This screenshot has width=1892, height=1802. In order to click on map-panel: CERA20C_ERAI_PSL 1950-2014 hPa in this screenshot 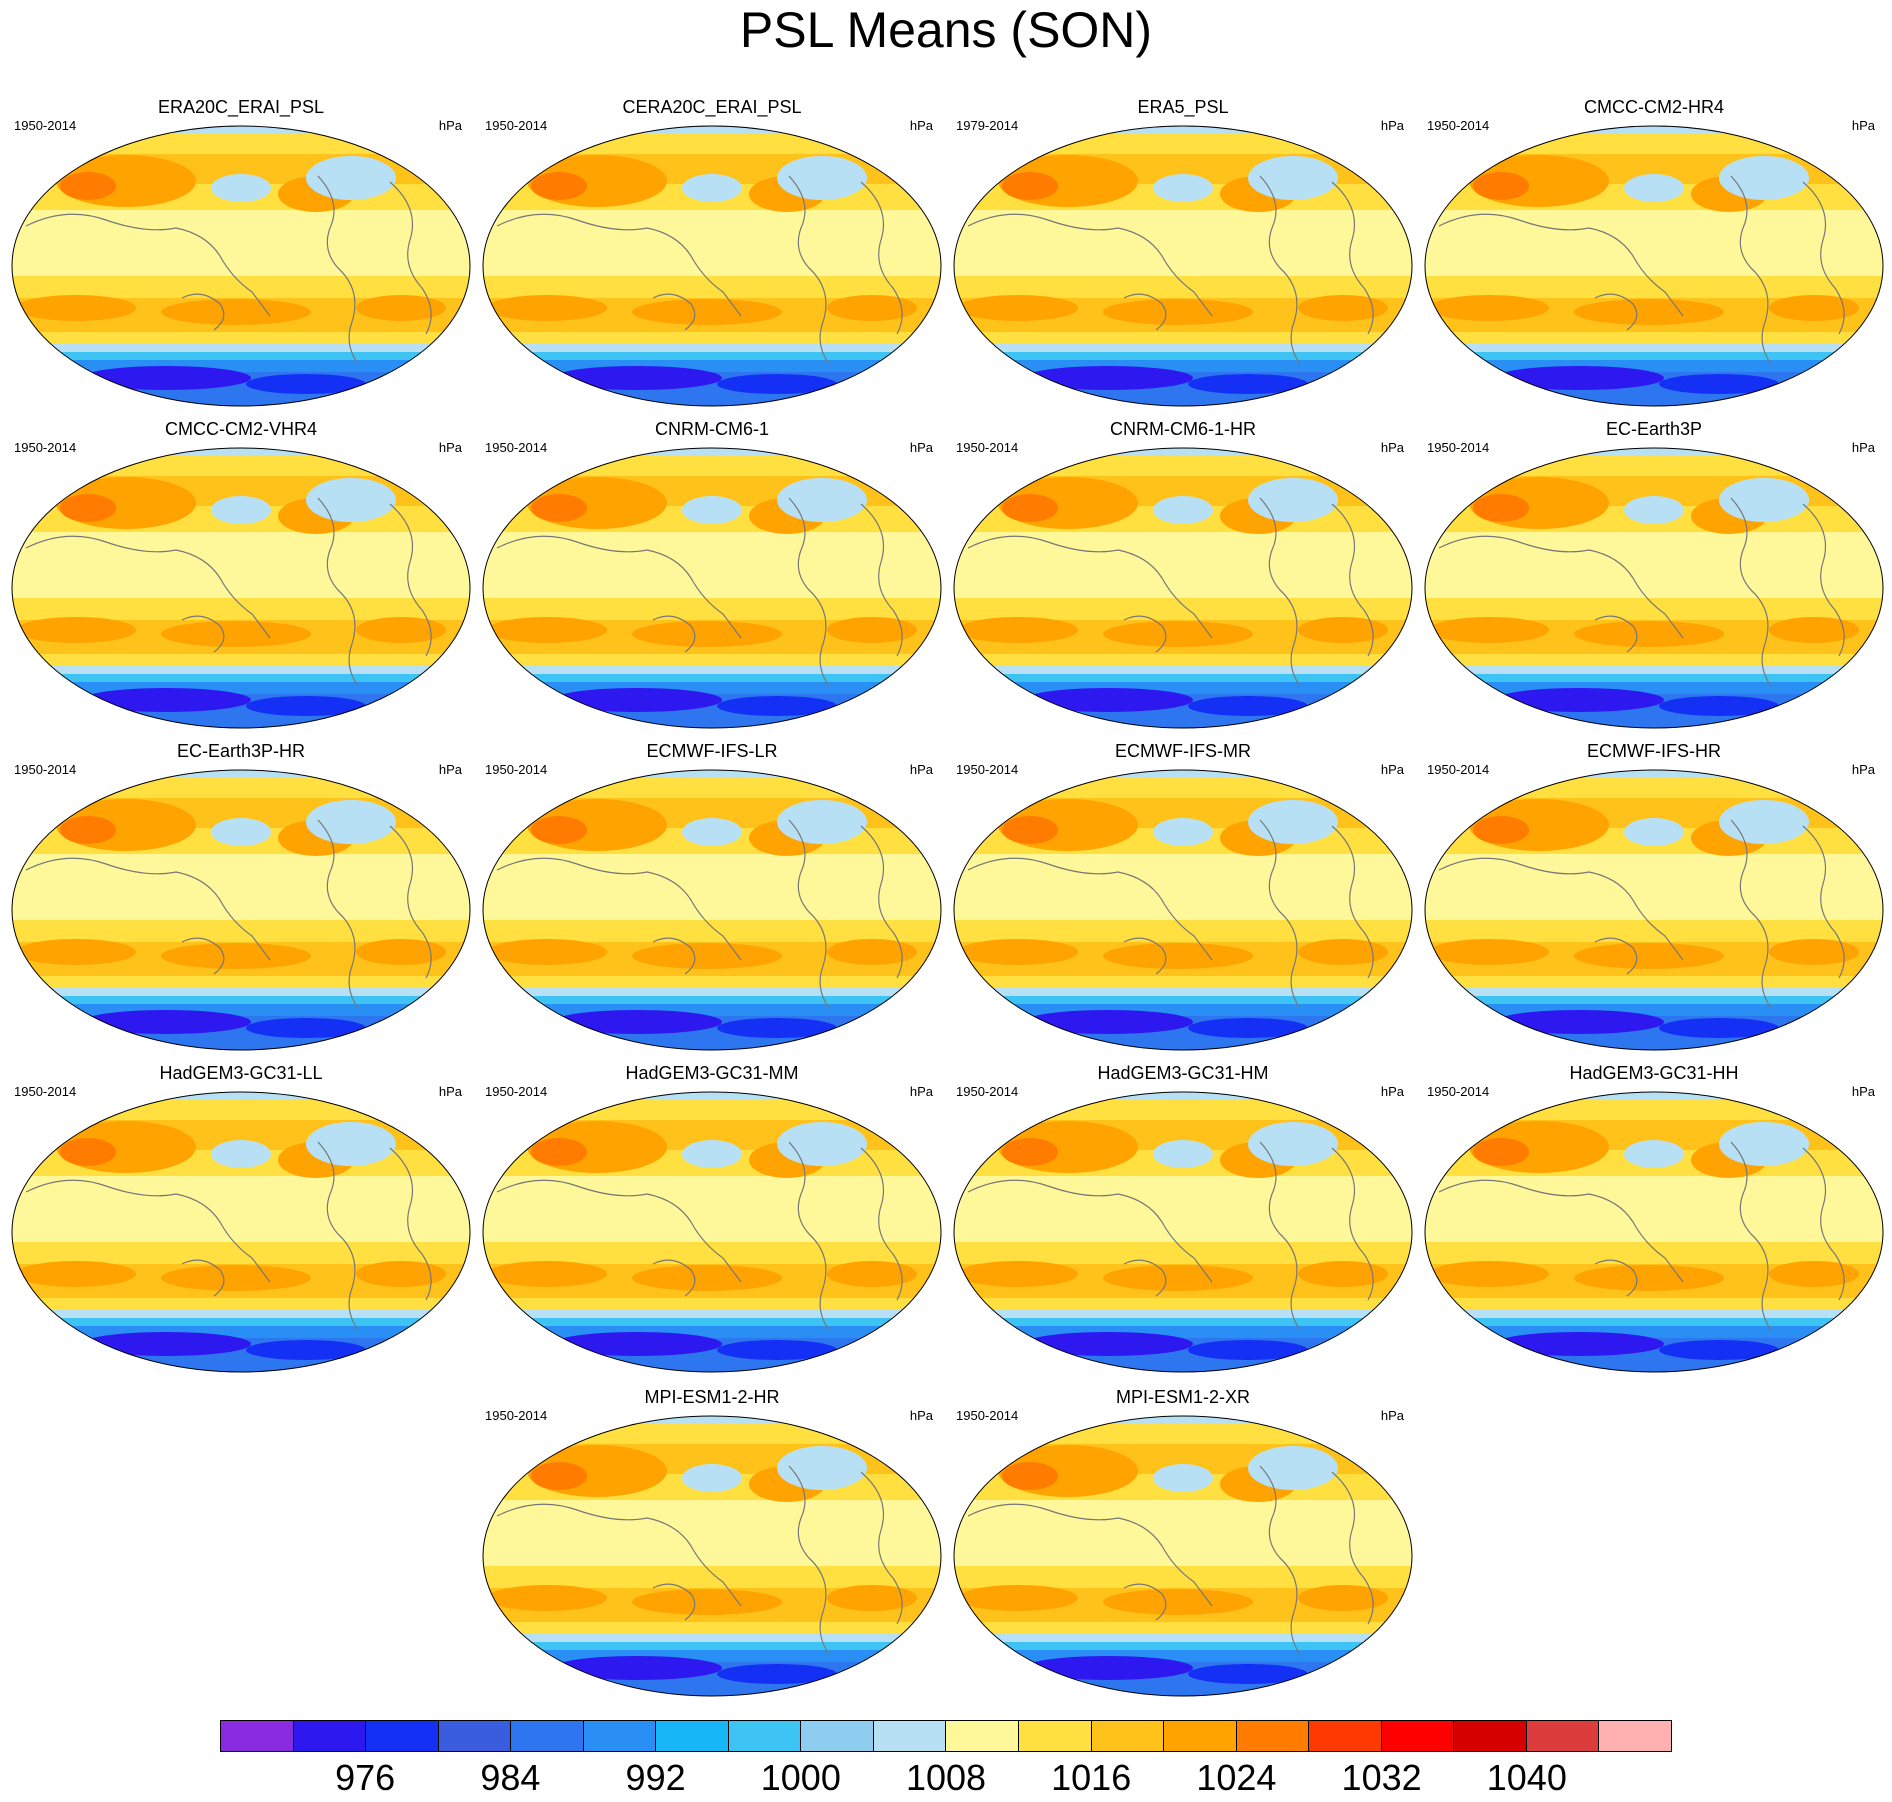, I will do `click(712, 255)`.